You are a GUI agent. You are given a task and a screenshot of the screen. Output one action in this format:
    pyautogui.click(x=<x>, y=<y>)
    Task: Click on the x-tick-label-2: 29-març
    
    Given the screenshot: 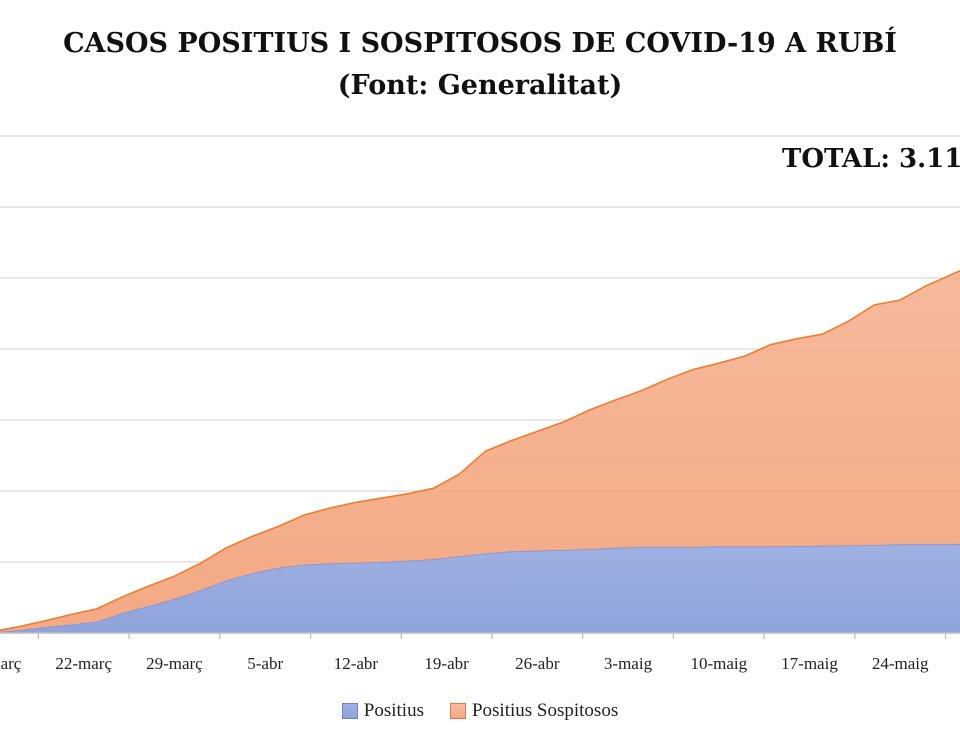 What is the action you would take?
    pyautogui.click(x=174, y=663)
    